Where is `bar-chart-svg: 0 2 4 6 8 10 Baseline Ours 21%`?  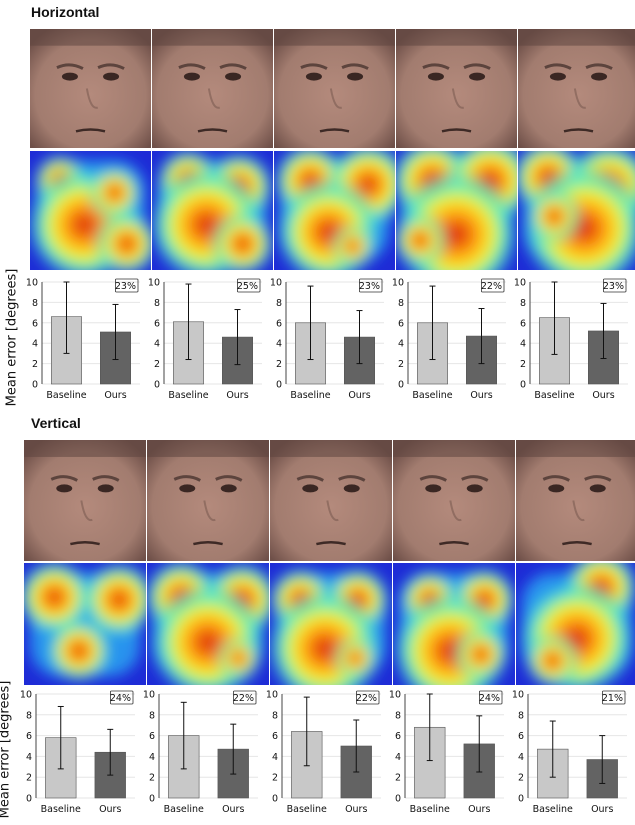
bar-chart-svg: 0 2 4 6 8 10 Baseline Ours 21% is located at coordinates (569, 752).